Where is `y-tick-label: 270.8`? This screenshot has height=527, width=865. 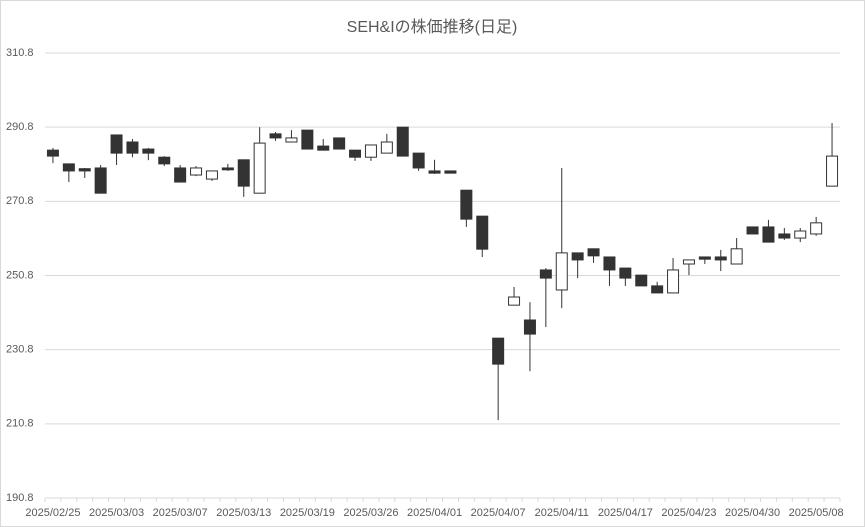 y-tick-label: 270.8 is located at coordinates (20, 201).